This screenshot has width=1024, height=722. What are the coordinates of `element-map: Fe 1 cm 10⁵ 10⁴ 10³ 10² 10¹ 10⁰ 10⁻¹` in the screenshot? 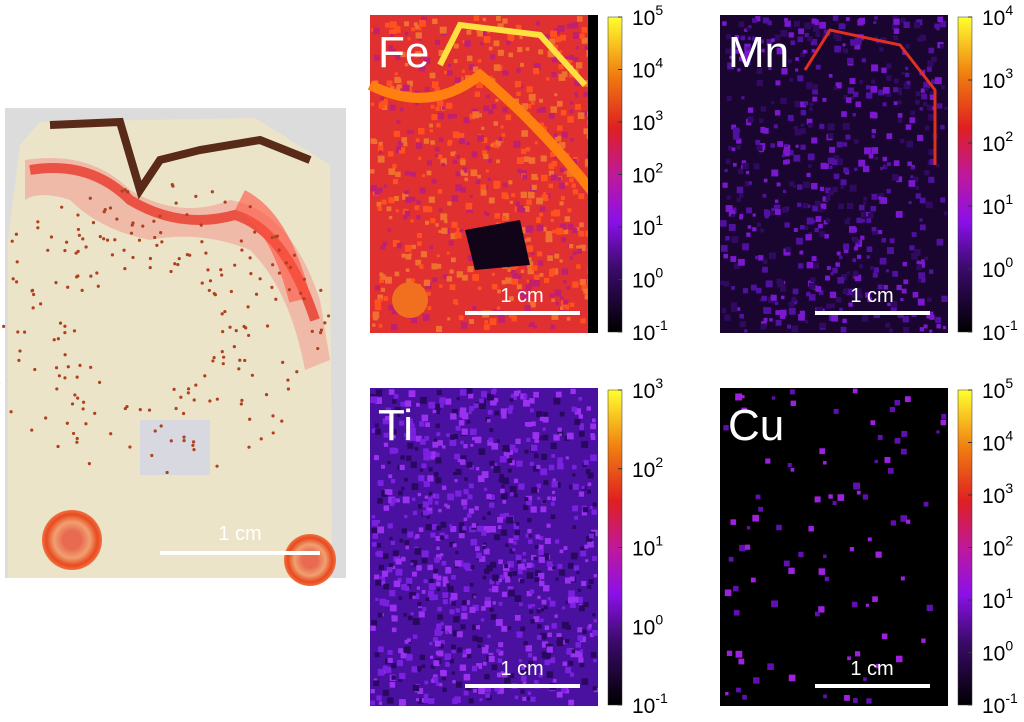 It's located at (517, 173).